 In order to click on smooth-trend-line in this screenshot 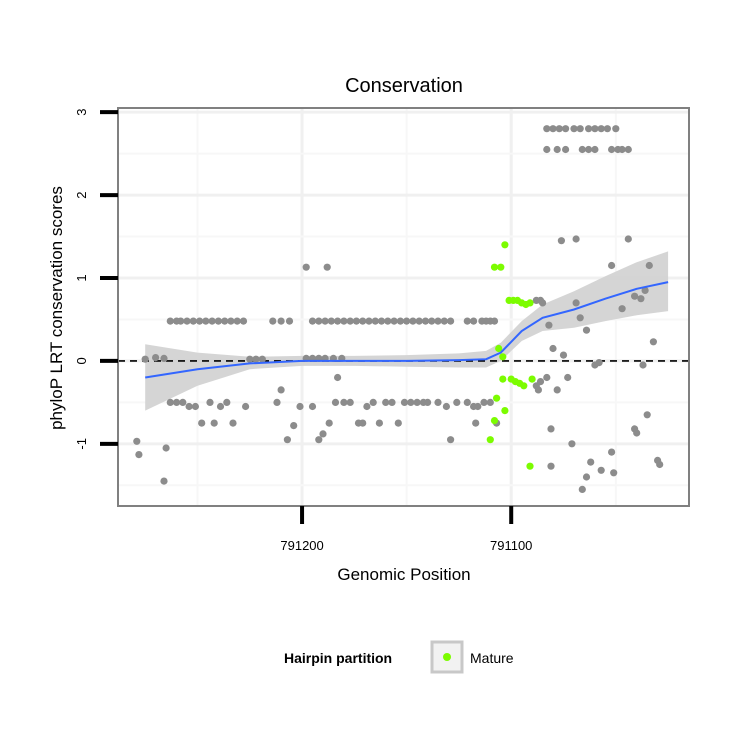, I will do `click(407, 330)`.